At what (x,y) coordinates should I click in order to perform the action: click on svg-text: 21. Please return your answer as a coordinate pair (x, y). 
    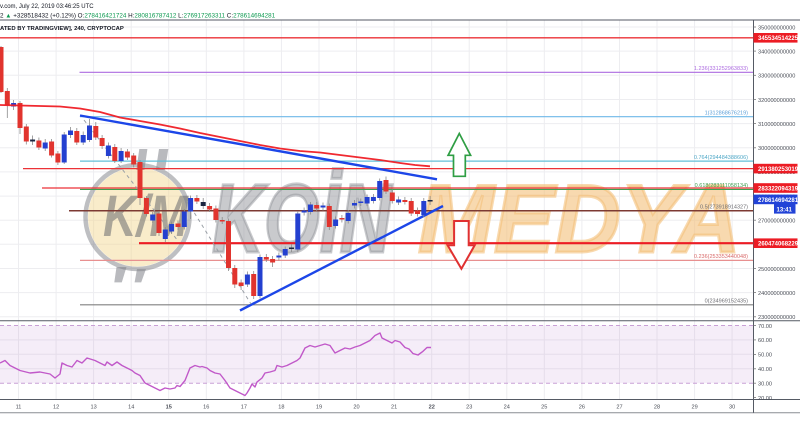
    Looking at the image, I should click on (394, 408).